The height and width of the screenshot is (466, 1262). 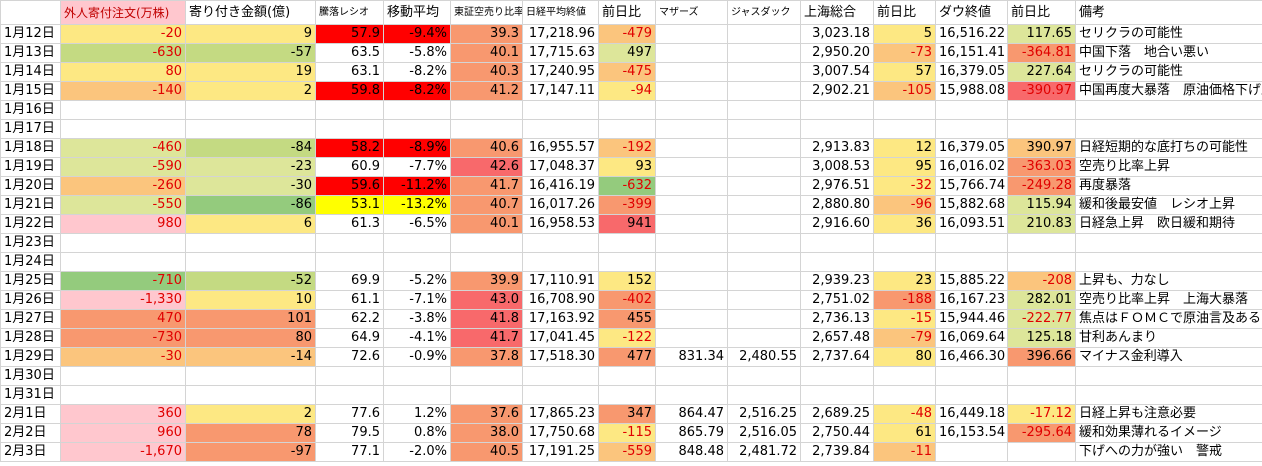 I want to click on note-cell: 焦点はＦＯＭＣで原油言及あるか, so click(x=1168, y=319).